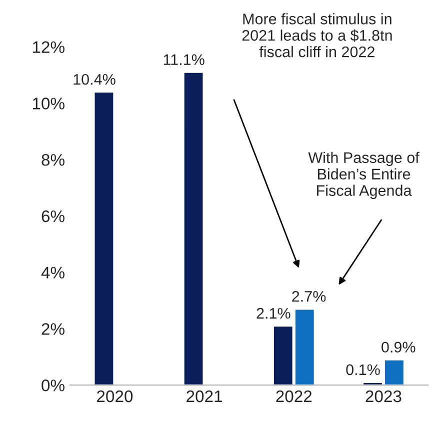 The image size is (437, 426). What do you see at coordinates (204, 396) in the screenshot?
I see `x-tick-label: 2021` at bounding box center [204, 396].